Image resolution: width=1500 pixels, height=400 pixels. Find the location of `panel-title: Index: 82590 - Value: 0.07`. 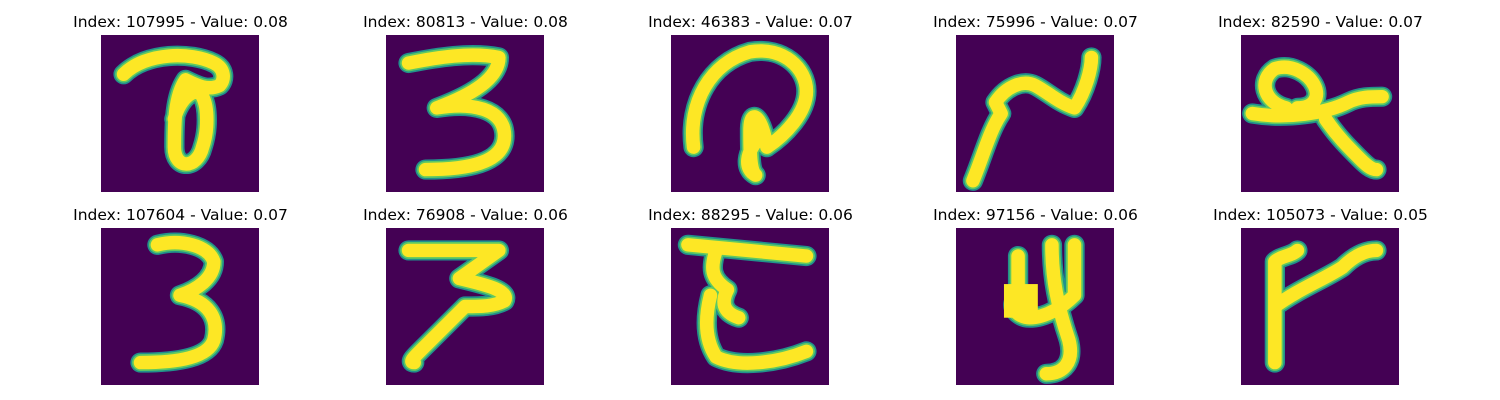

panel-title: Index: 82590 - Value: 0.07 is located at coordinates (1320, 22).